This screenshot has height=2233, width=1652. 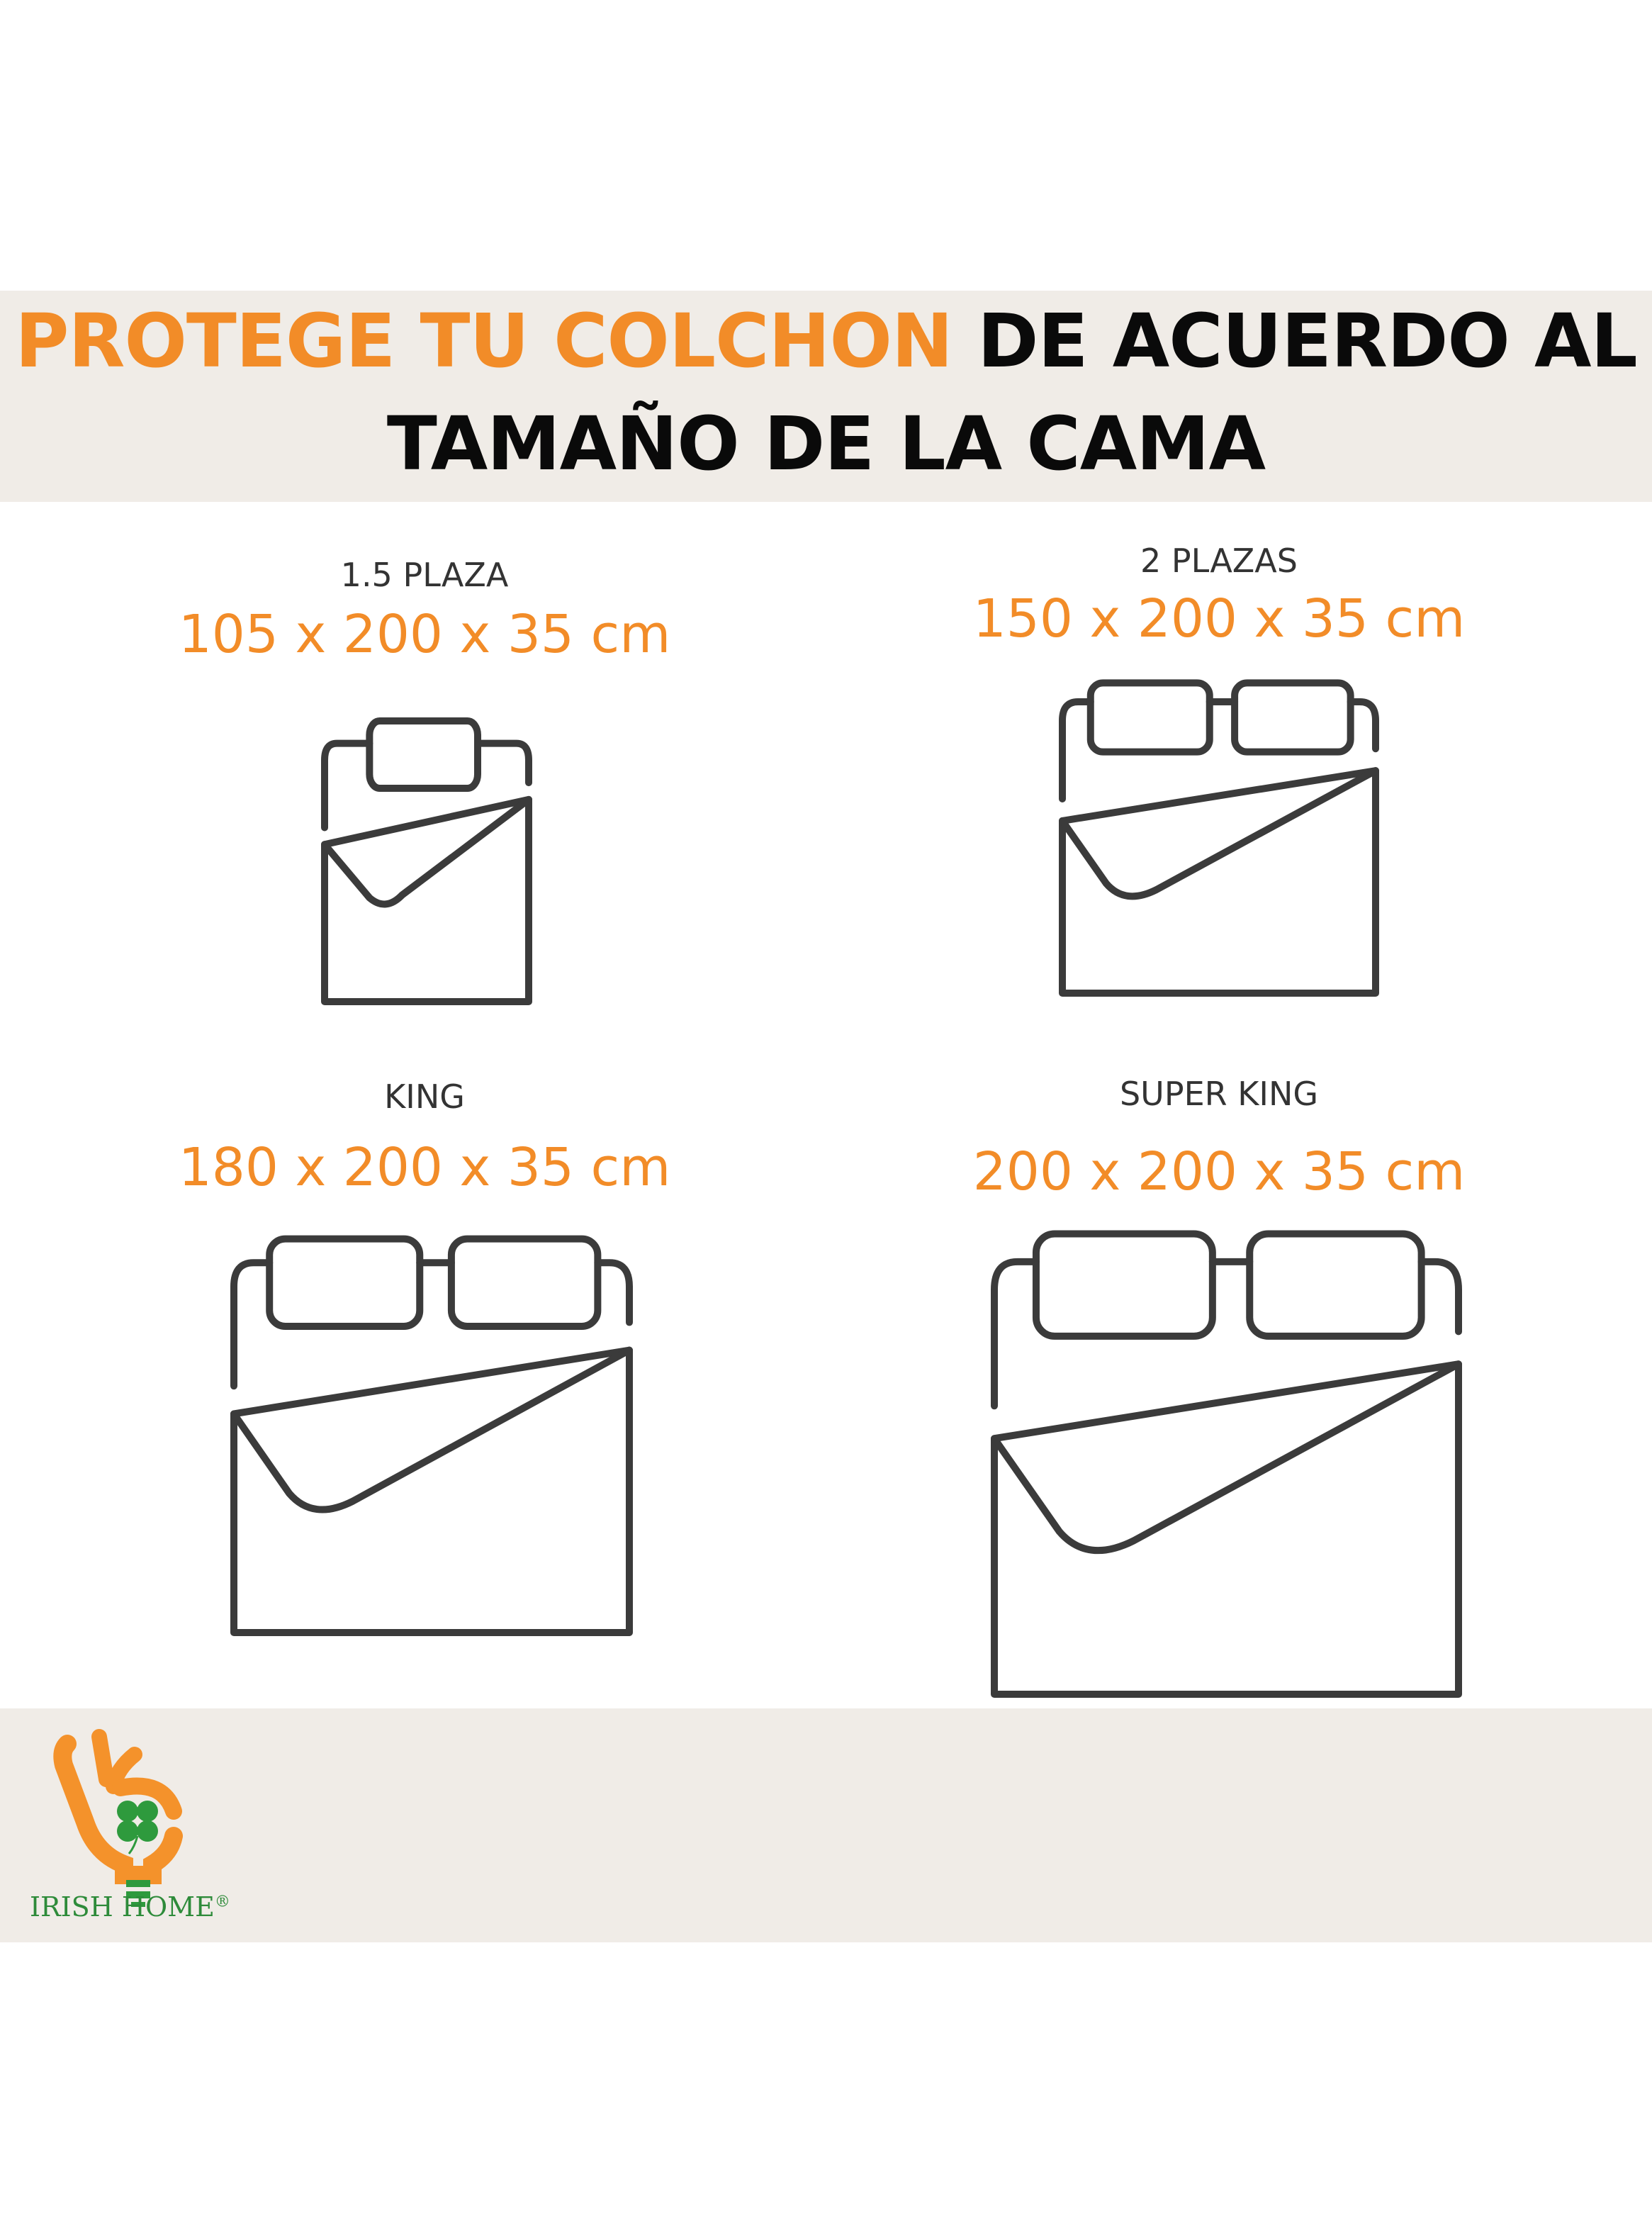 What do you see at coordinates (424, 1097) in the screenshot?
I see `size-label-king: KING` at bounding box center [424, 1097].